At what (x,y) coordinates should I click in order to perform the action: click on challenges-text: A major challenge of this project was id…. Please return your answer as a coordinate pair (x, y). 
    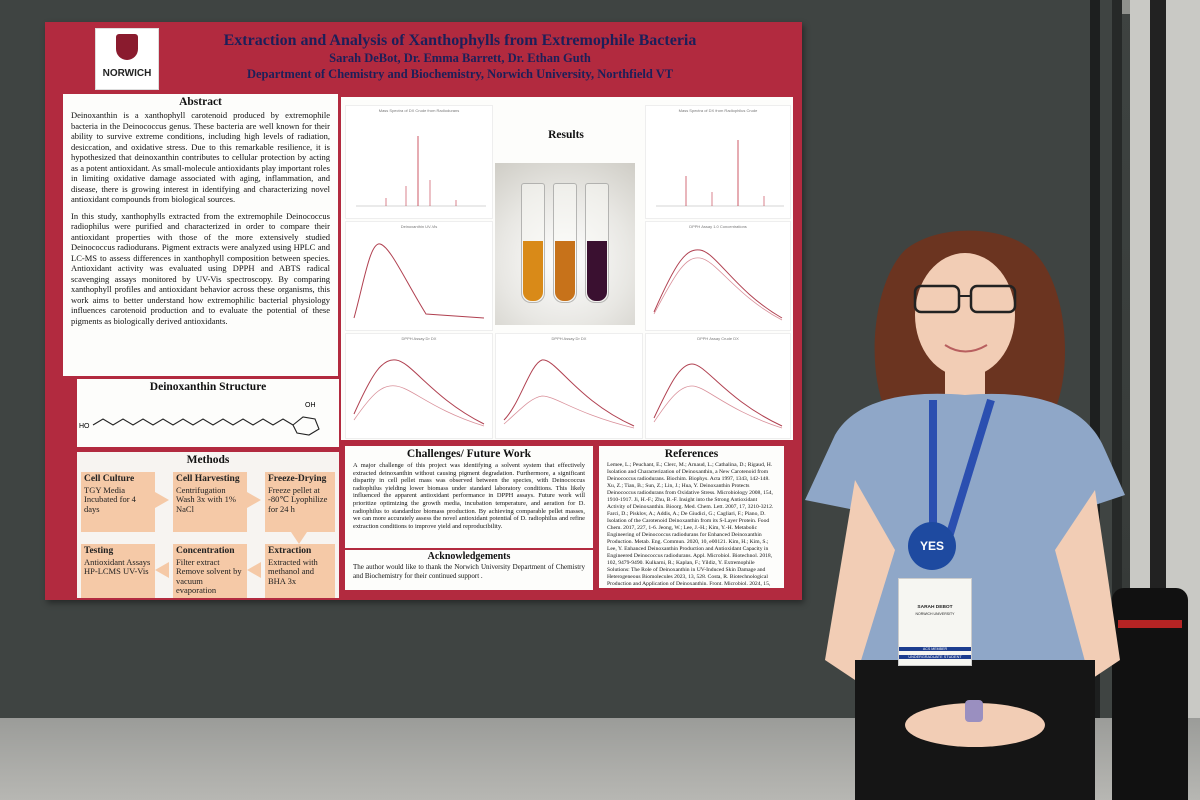
    Looking at the image, I should click on (469, 496).